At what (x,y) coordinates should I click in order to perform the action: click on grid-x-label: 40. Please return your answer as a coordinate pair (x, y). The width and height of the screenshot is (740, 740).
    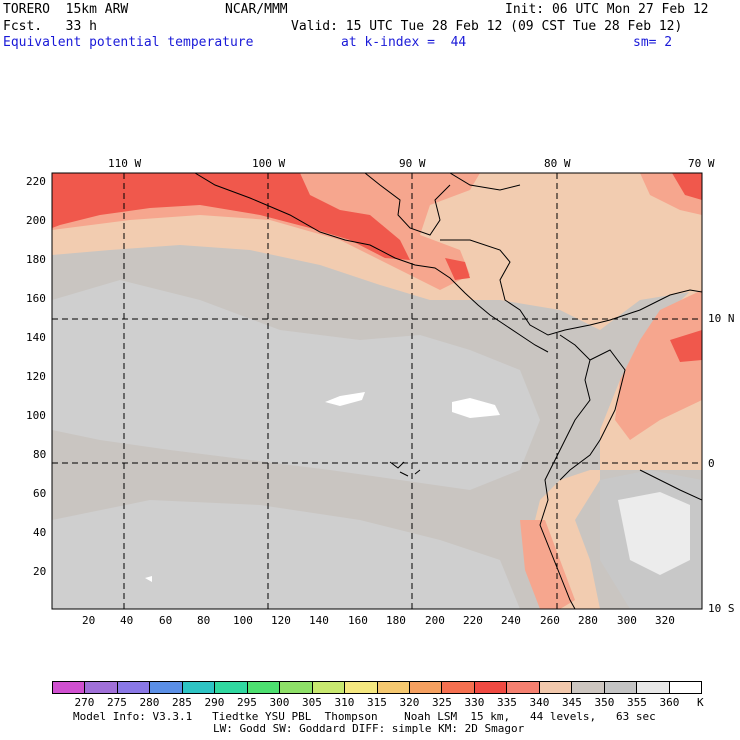
    Looking at the image, I should click on (127, 620).